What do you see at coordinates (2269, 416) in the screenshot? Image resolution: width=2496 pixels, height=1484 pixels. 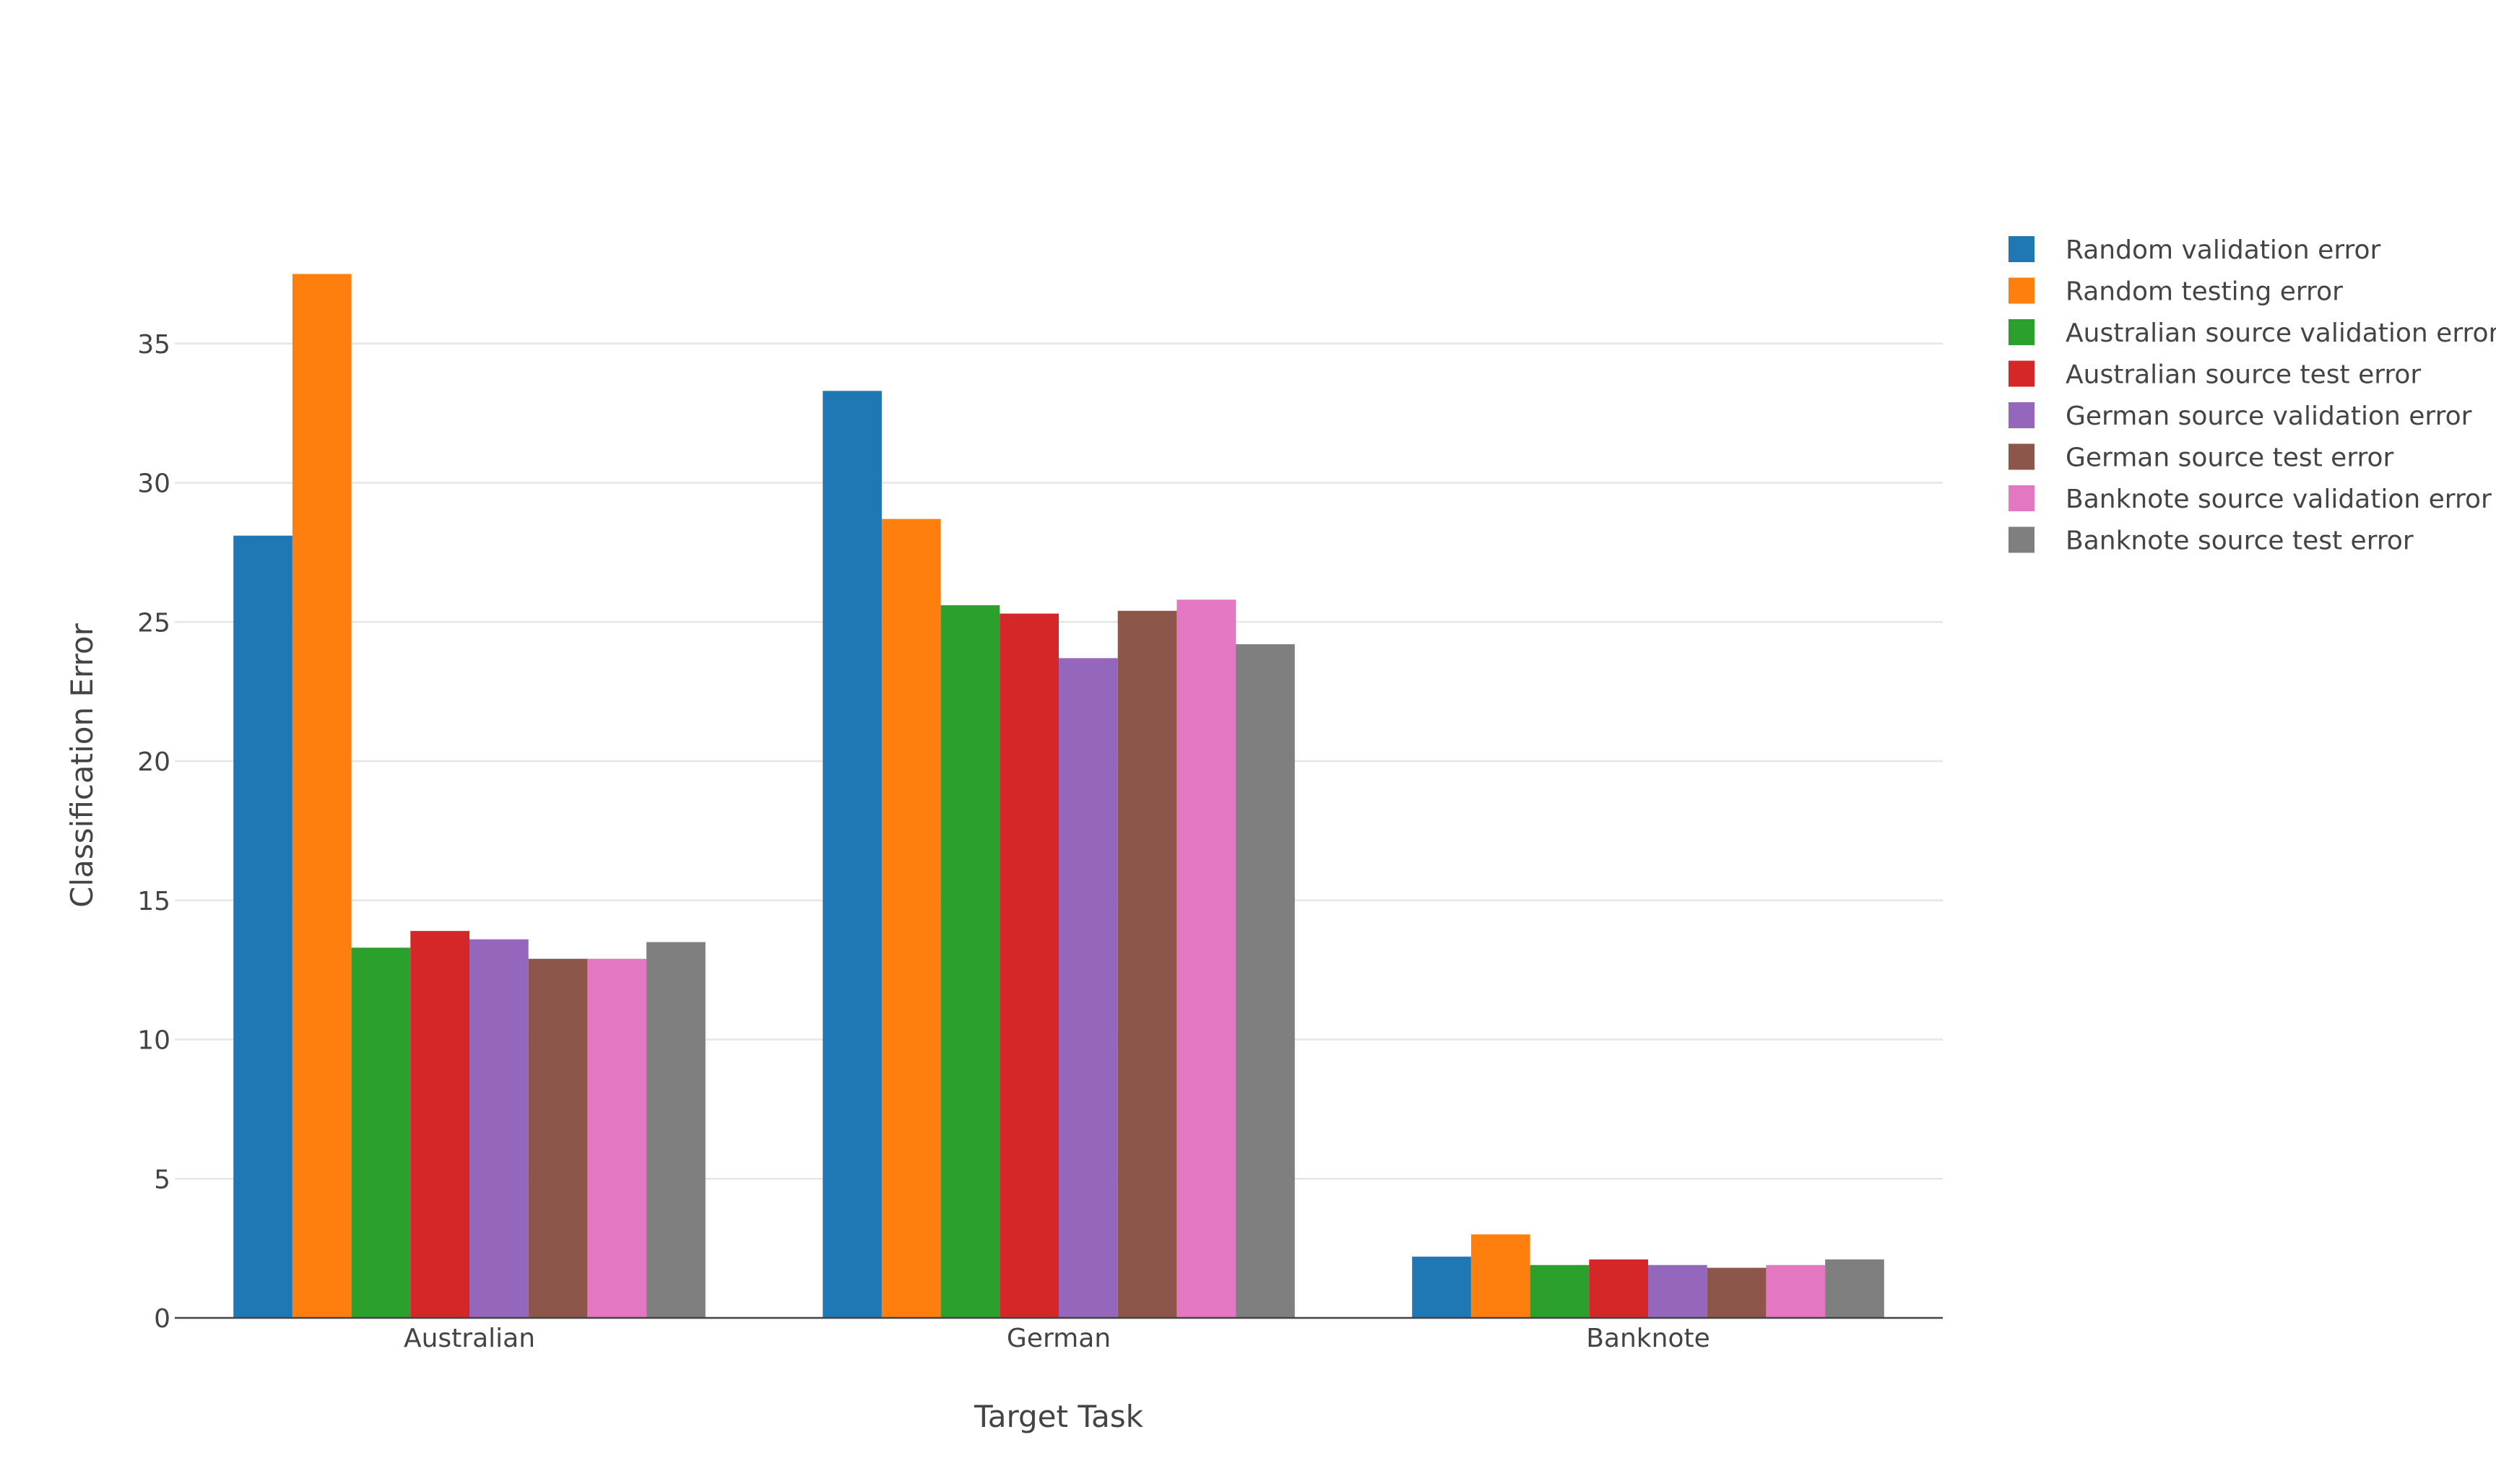 I see `legend-label: German source validation error` at bounding box center [2269, 416].